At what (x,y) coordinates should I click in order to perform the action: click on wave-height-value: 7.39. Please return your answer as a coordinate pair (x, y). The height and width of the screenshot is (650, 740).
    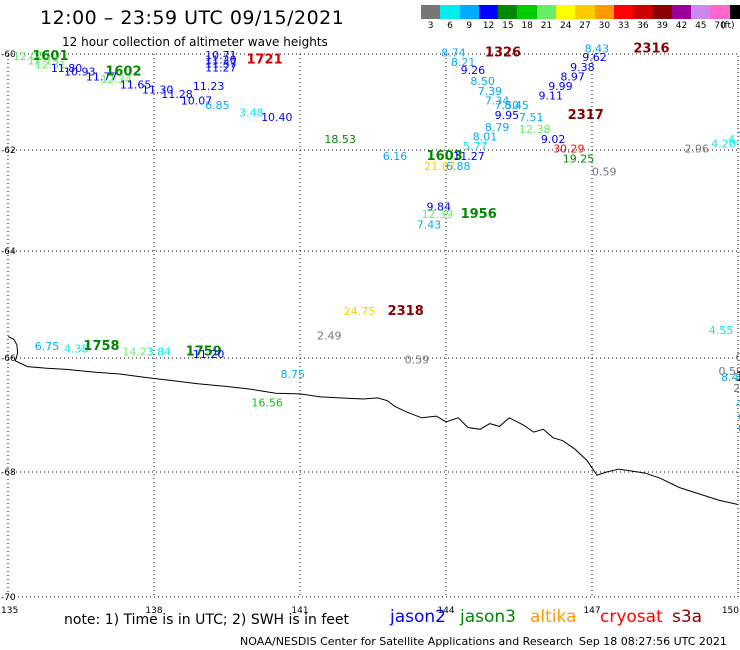
    Looking at the image, I should click on (490, 91).